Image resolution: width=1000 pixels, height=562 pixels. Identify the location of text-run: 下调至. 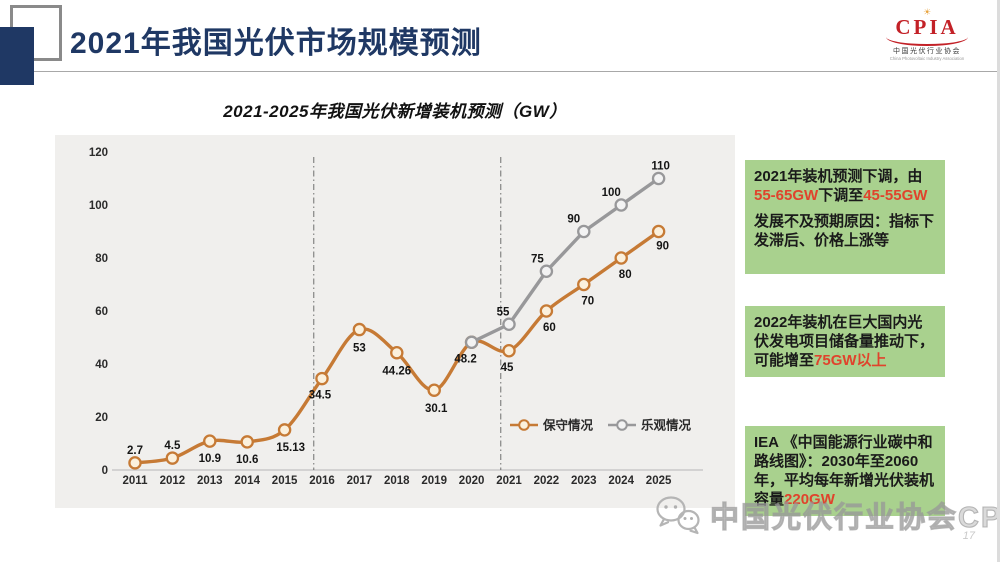
(841, 196).